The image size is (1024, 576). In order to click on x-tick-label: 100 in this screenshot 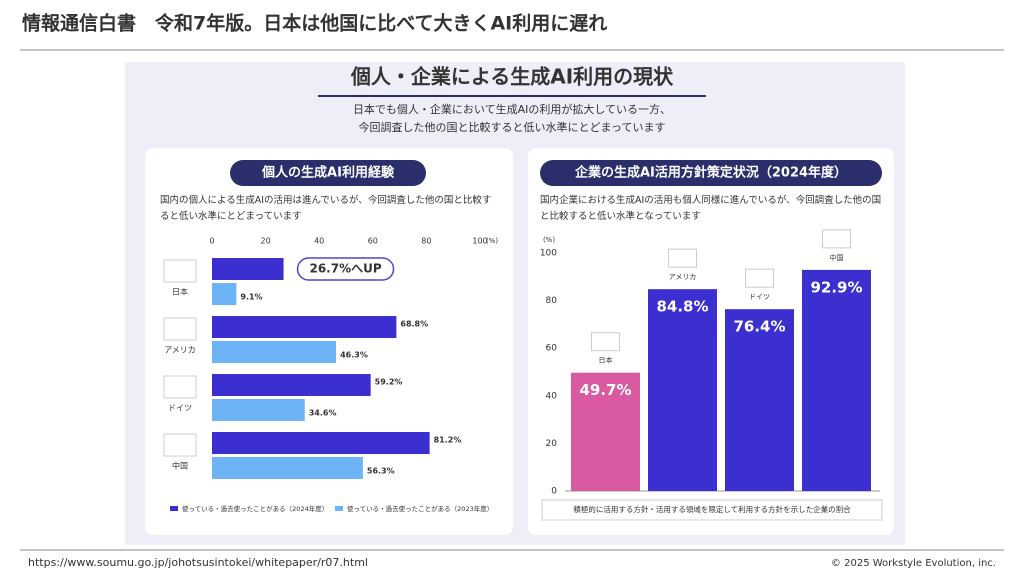, I will do `click(479, 241)`.